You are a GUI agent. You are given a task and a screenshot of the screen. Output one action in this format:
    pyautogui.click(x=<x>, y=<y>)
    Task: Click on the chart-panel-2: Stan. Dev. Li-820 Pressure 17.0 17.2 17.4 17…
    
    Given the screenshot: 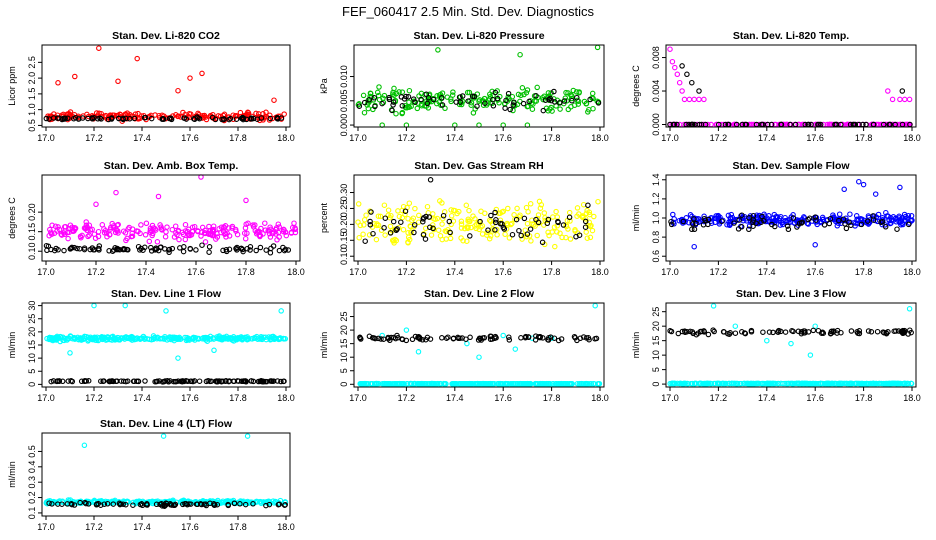 What is the action you would take?
    pyautogui.click(x=464, y=86)
    